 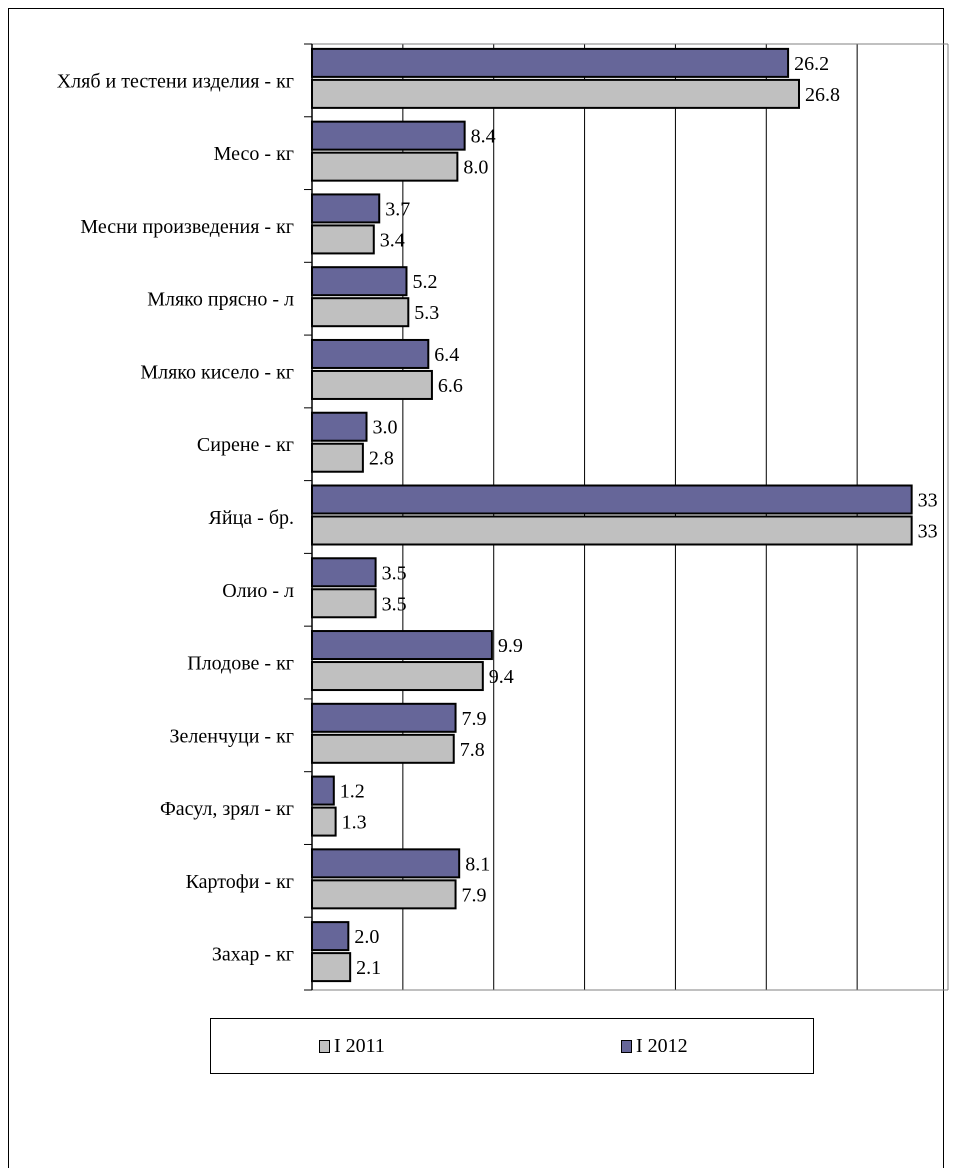 What do you see at coordinates (254, 154) in the screenshot?
I see `category-label: Месо - кг` at bounding box center [254, 154].